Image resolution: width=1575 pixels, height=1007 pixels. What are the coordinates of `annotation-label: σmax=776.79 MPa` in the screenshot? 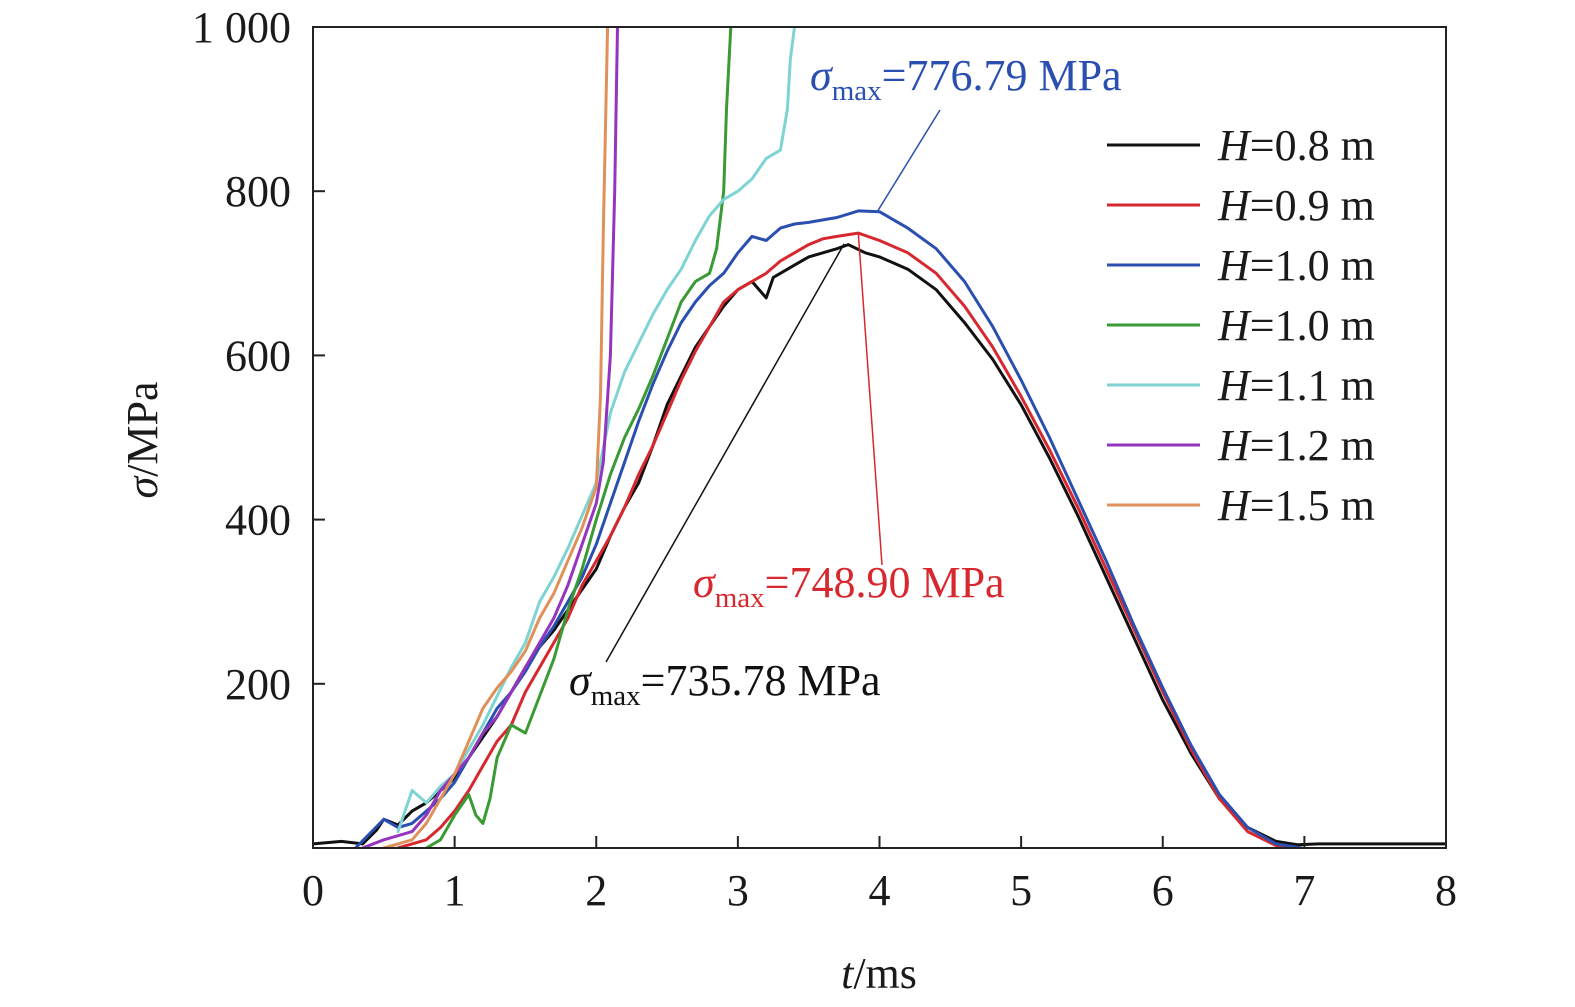 It's located at (966, 79).